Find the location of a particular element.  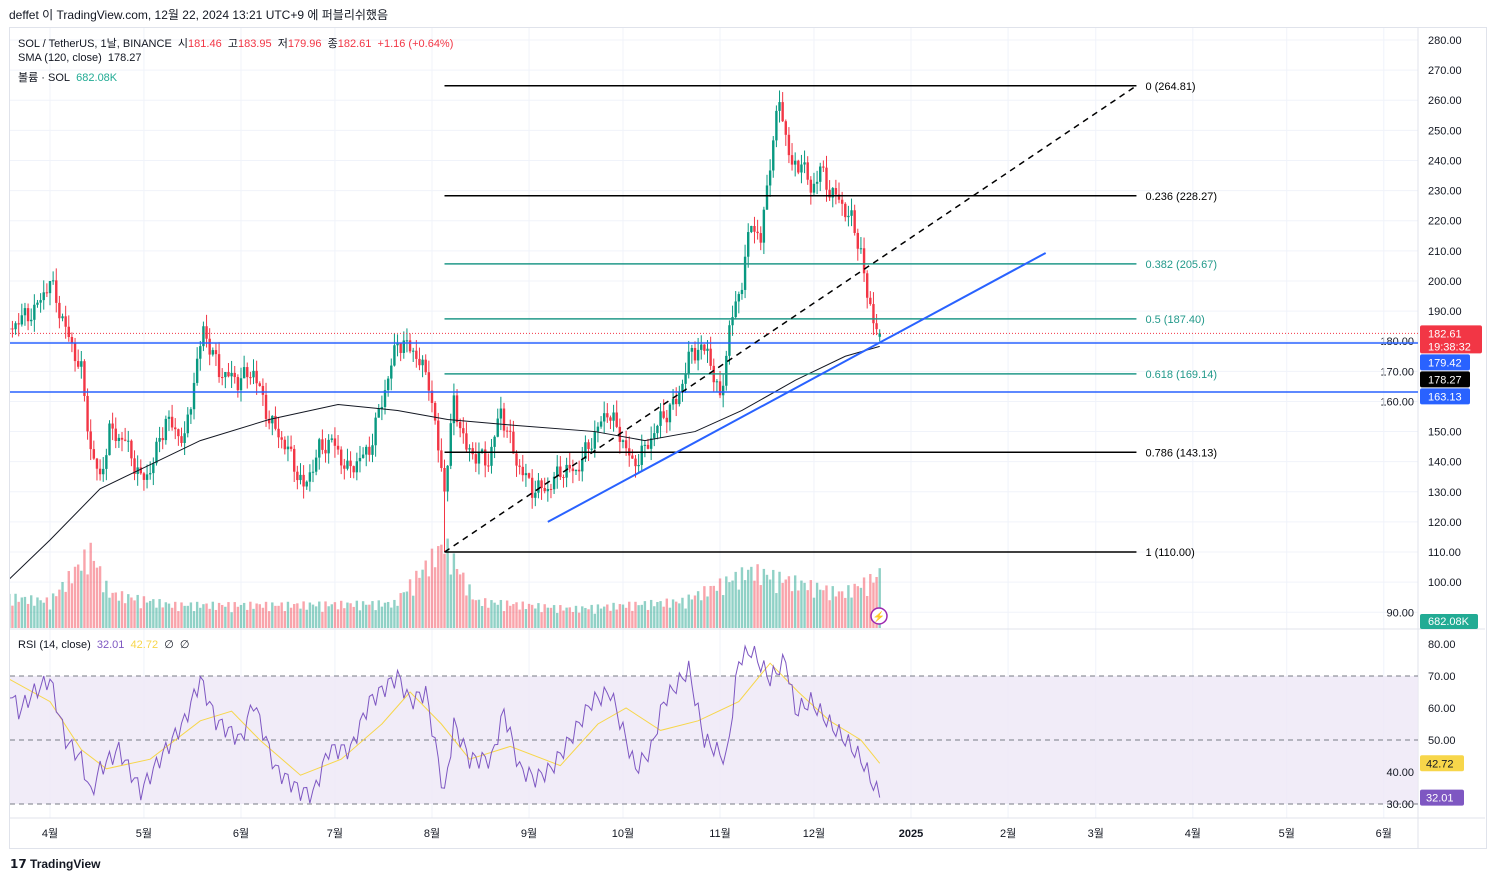

time-axis-label: 9월 is located at coordinates (529, 833).